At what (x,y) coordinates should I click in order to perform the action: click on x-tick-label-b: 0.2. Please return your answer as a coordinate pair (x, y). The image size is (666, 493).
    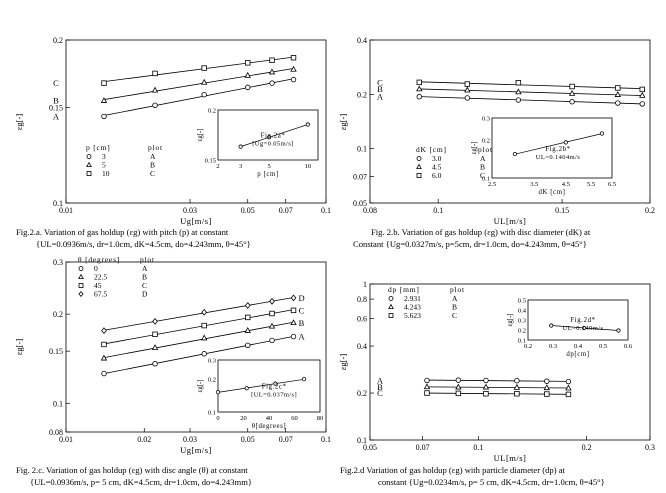
    Looking at the image, I should click on (650, 210).